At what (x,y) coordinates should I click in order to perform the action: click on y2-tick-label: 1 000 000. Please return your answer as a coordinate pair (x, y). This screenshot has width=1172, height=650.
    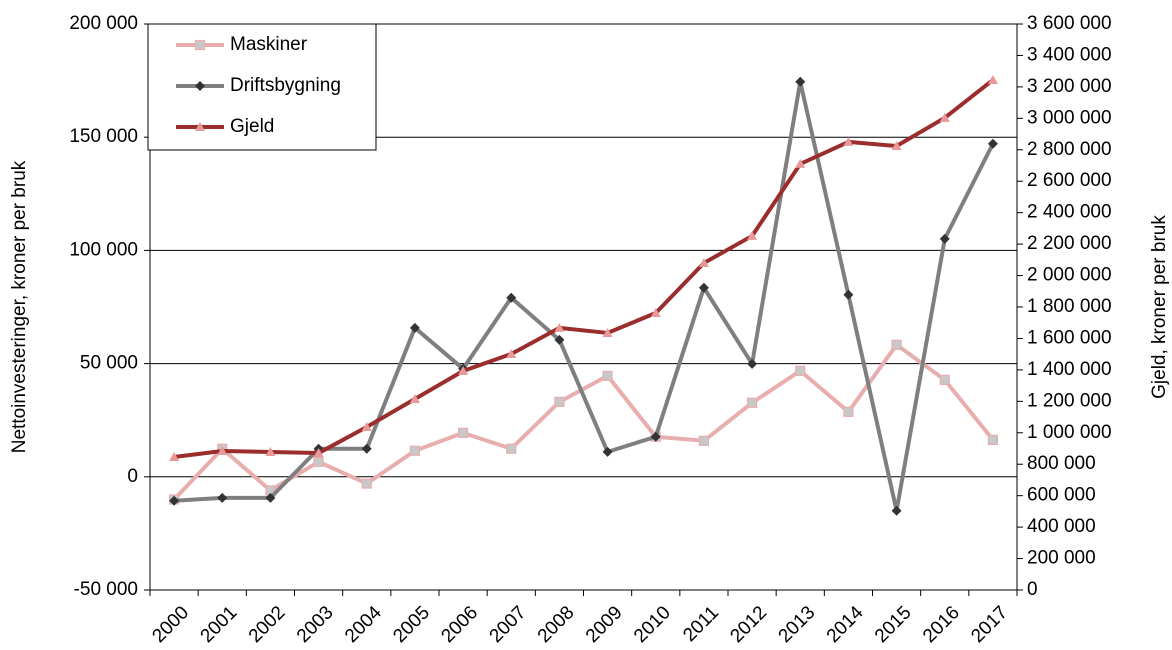
    Looking at the image, I should click on (1069, 432).